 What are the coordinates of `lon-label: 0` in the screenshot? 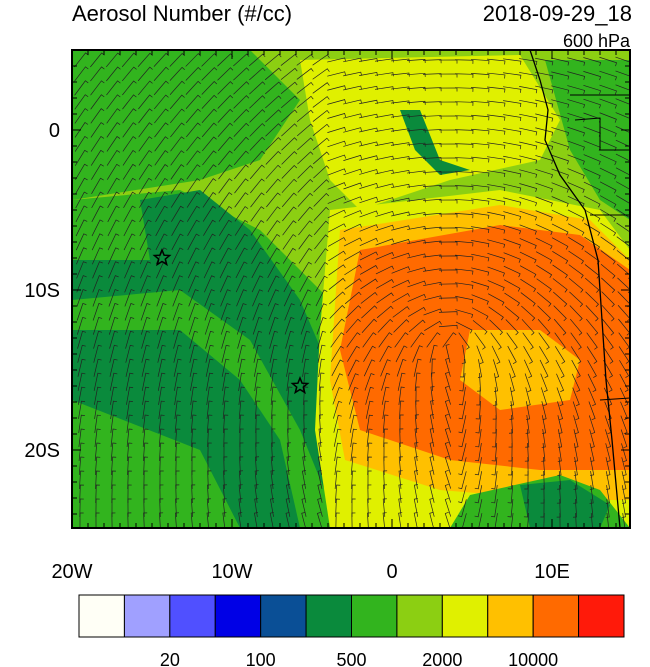 It's located at (391, 572).